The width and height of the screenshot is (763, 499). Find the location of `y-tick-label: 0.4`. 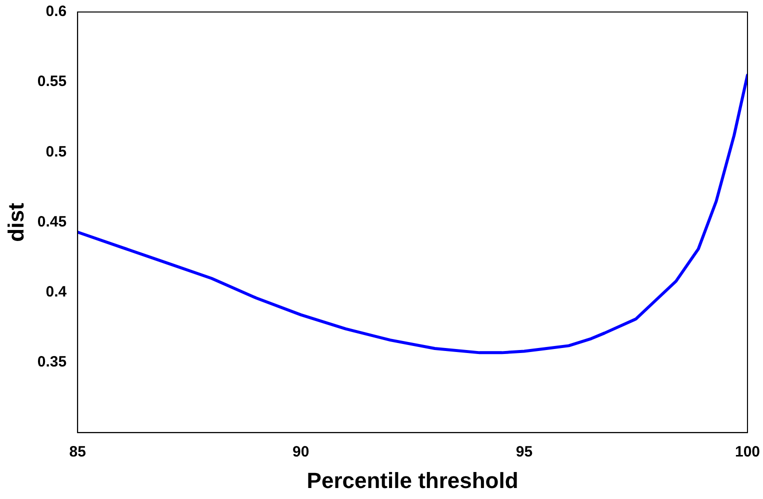

y-tick-label: 0.4 is located at coordinates (57, 292).